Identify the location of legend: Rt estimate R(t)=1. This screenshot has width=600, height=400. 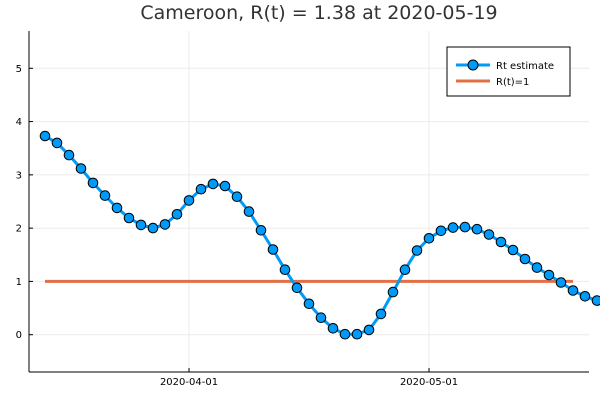
(508, 71).